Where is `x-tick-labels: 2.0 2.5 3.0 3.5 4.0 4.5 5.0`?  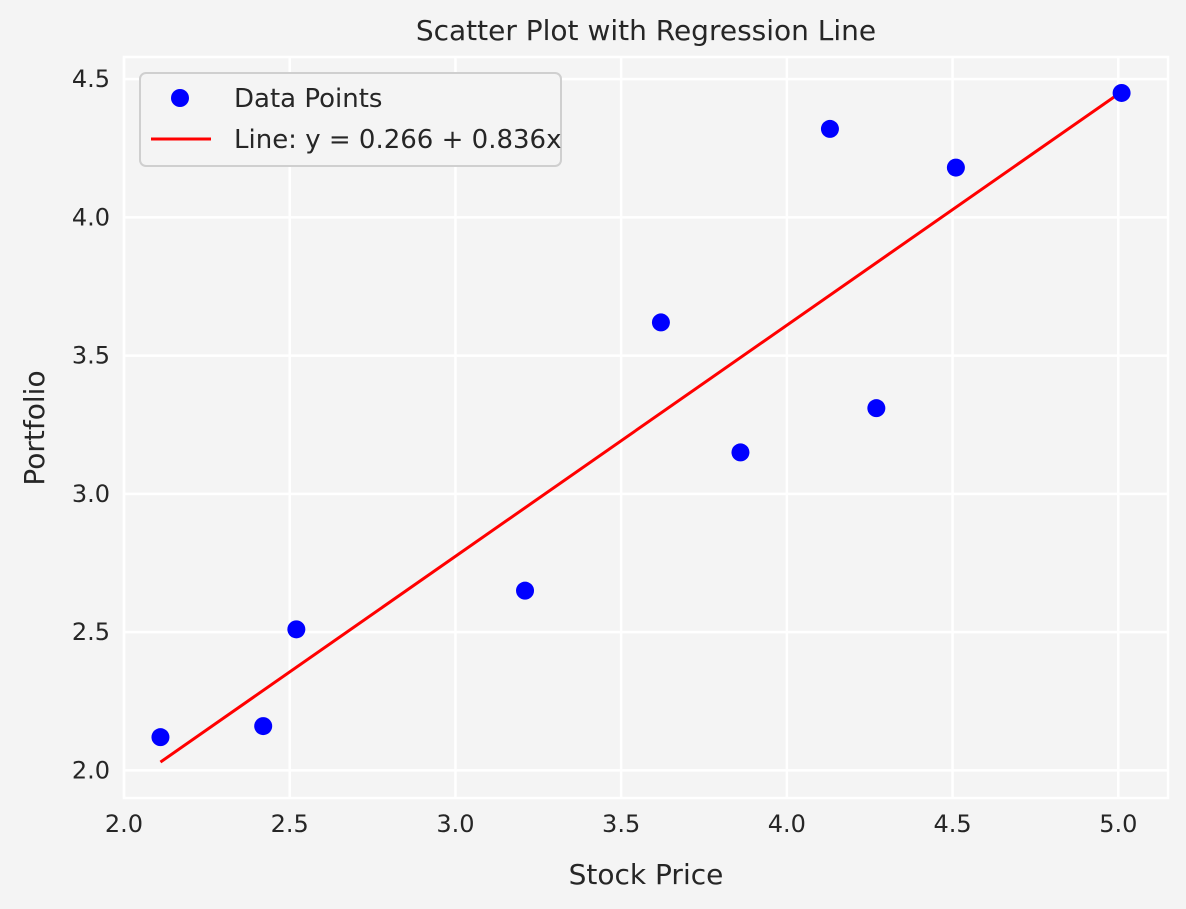 x-tick-labels: 2.0 2.5 3.0 3.5 4.0 4.5 5.0 is located at coordinates (621, 824).